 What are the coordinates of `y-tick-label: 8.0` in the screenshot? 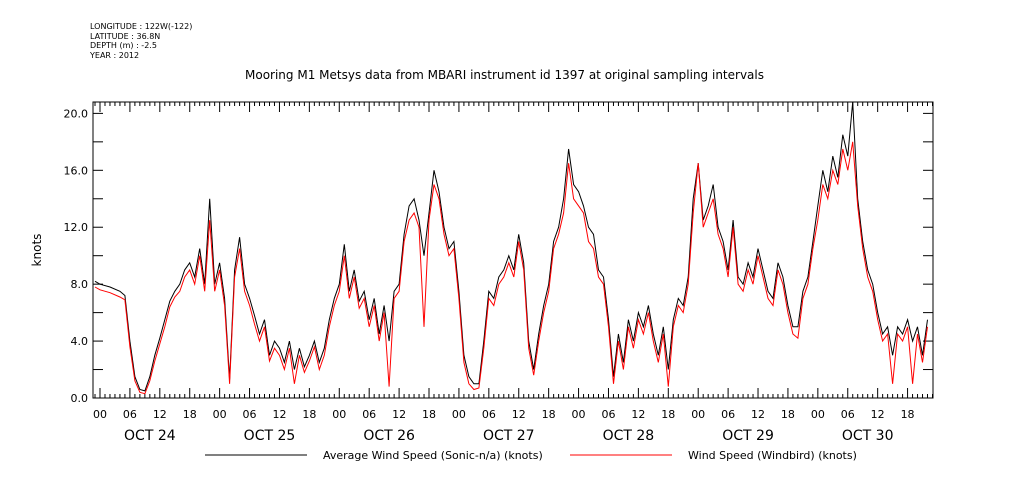 It's located at (80, 284).